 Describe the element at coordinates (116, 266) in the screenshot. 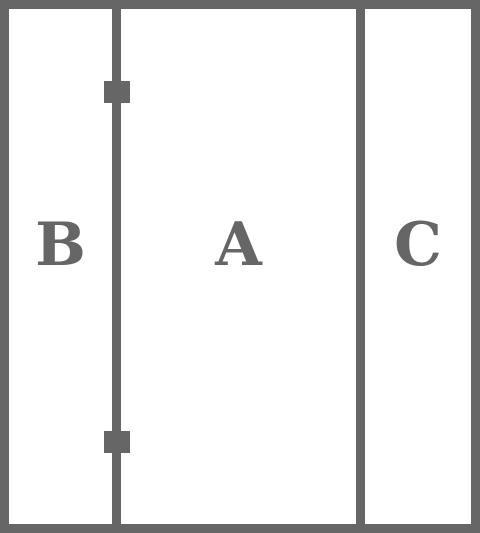

I see `divider-b-a` at that location.